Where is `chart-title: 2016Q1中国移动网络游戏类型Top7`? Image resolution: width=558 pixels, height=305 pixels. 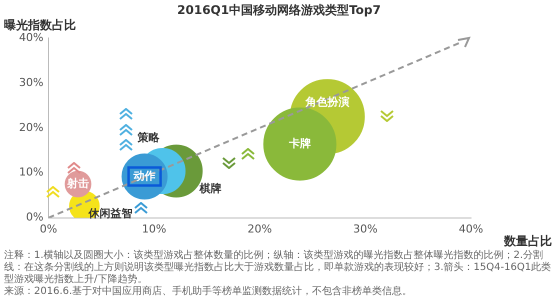 chart-title: 2016Q1中国移动网络游戏类型Top7 is located at coordinates (279, 10).